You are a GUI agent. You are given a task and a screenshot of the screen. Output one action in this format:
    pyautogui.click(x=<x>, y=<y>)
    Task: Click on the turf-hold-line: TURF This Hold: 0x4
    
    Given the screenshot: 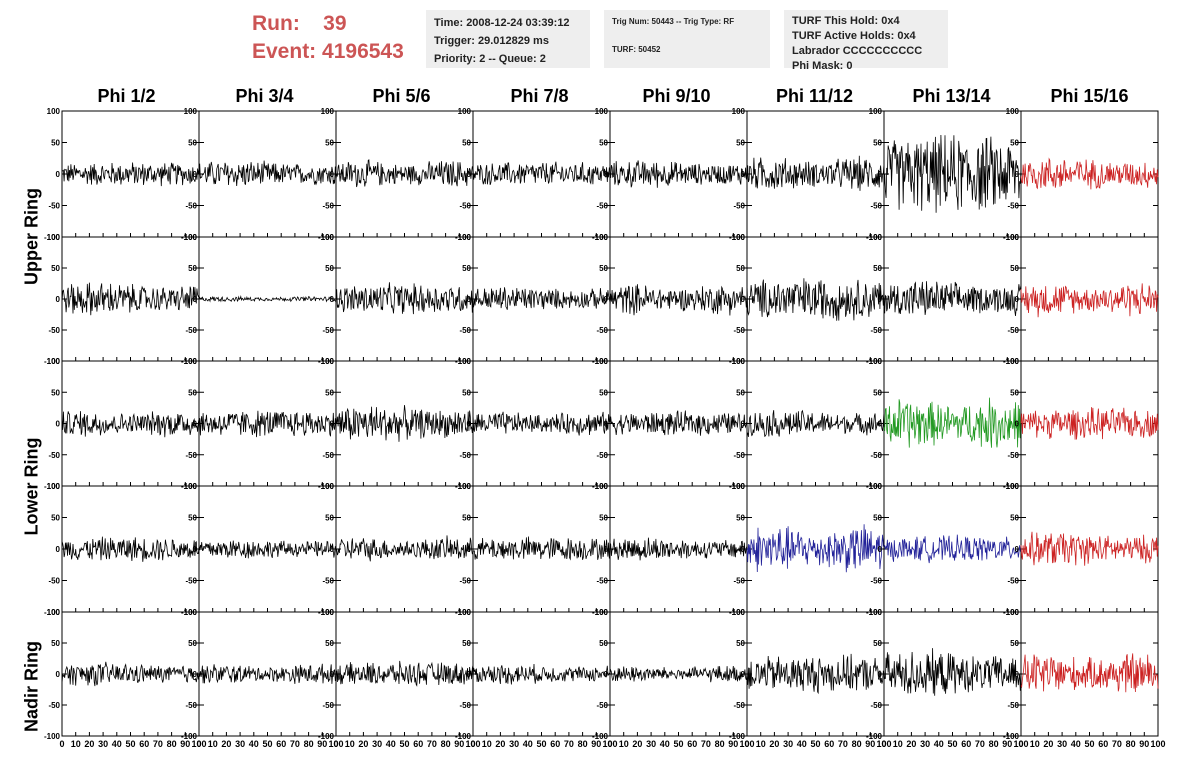 What is the action you would take?
    pyautogui.click(x=846, y=21)
    